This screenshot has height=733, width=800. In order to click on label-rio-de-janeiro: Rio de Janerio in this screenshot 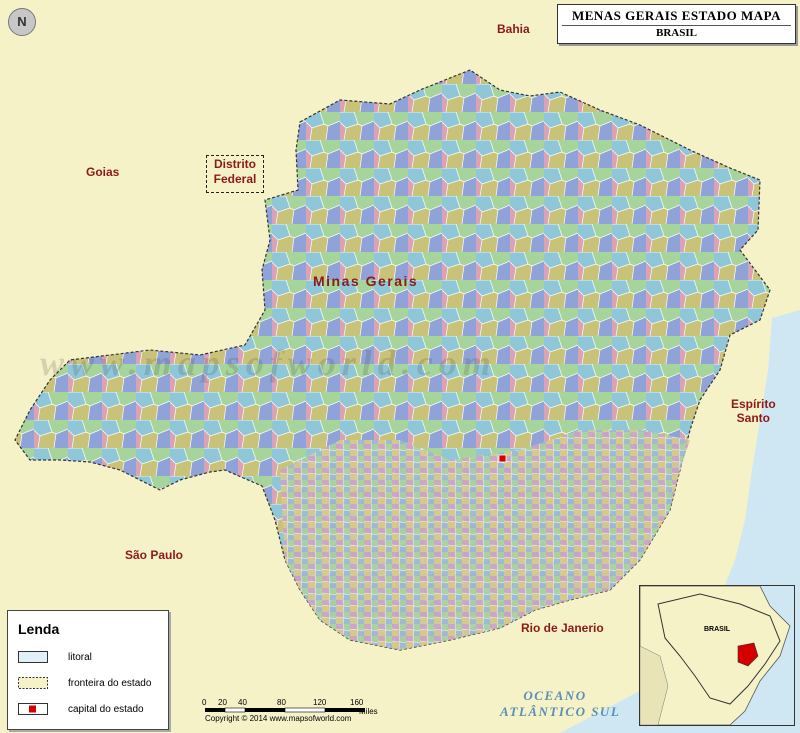, I will do `click(562, 628)`.